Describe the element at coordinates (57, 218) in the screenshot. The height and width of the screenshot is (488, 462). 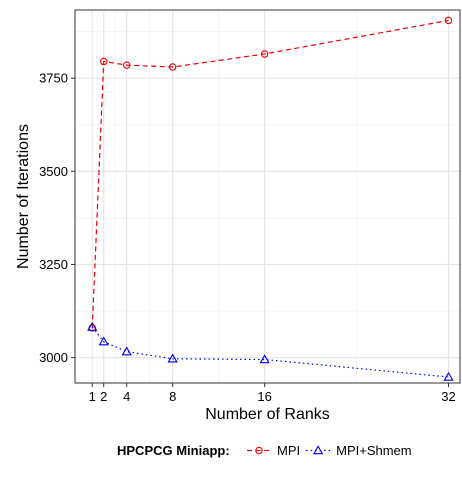
I see `y-axis: 3000 3250 3500 3750` at that location.